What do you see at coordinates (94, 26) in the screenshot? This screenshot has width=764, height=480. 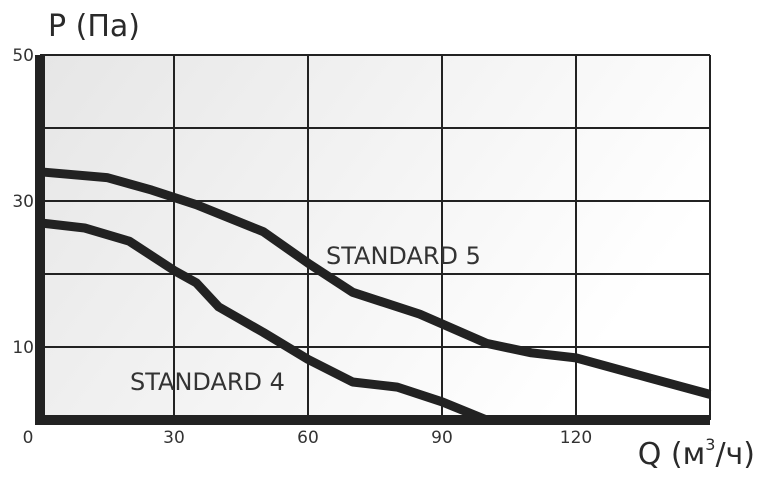 I see `y-axis-label: P (Па)` at bounding box center [94, 26].